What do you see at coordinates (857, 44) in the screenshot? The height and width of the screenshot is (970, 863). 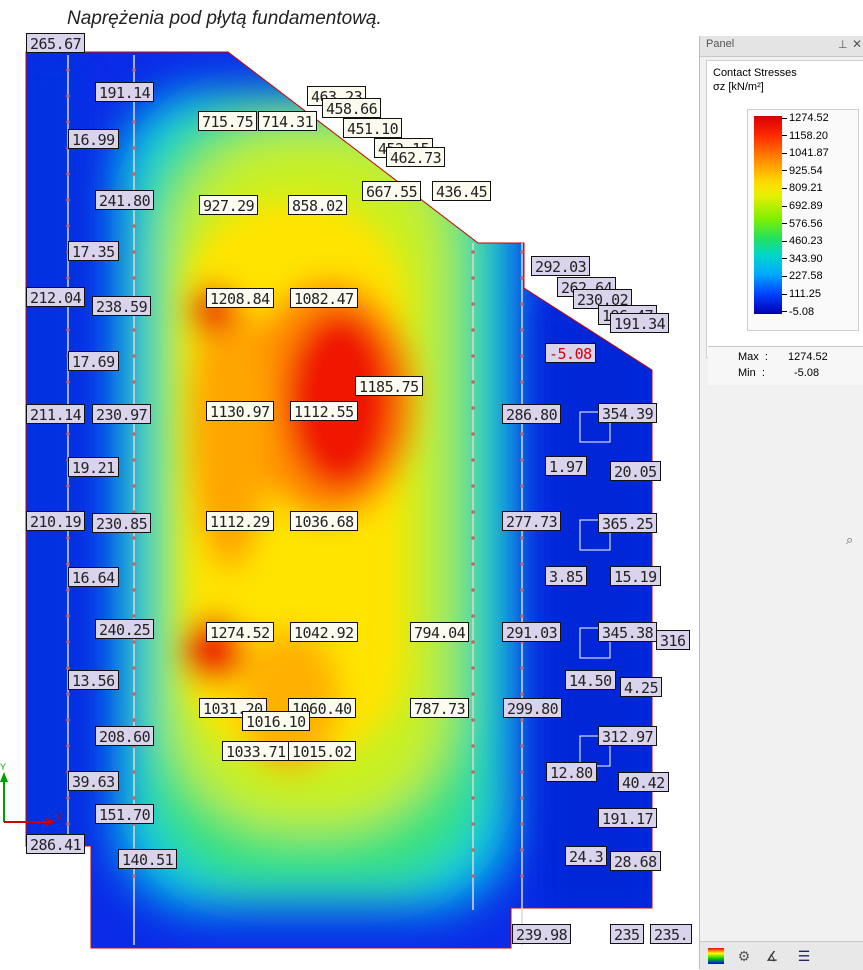 I see `close-icon: ✕` at bounding box center [857, 44].